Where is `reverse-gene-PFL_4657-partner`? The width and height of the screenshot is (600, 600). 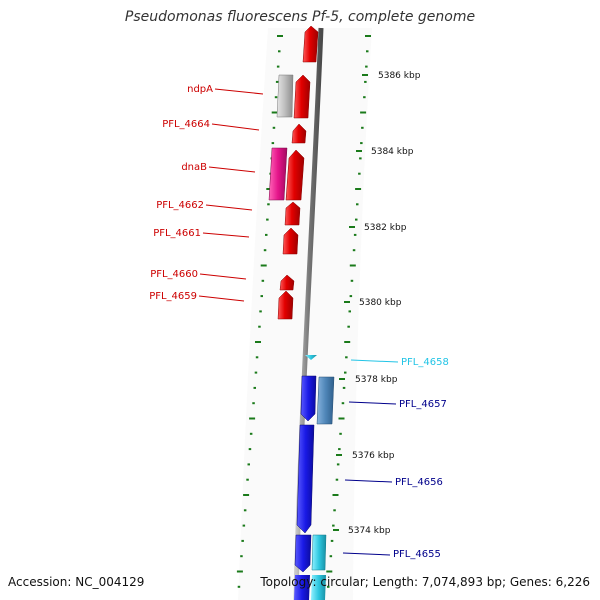 reverse-gene-PFL_4657-partner is located at coordinates (325, 400).